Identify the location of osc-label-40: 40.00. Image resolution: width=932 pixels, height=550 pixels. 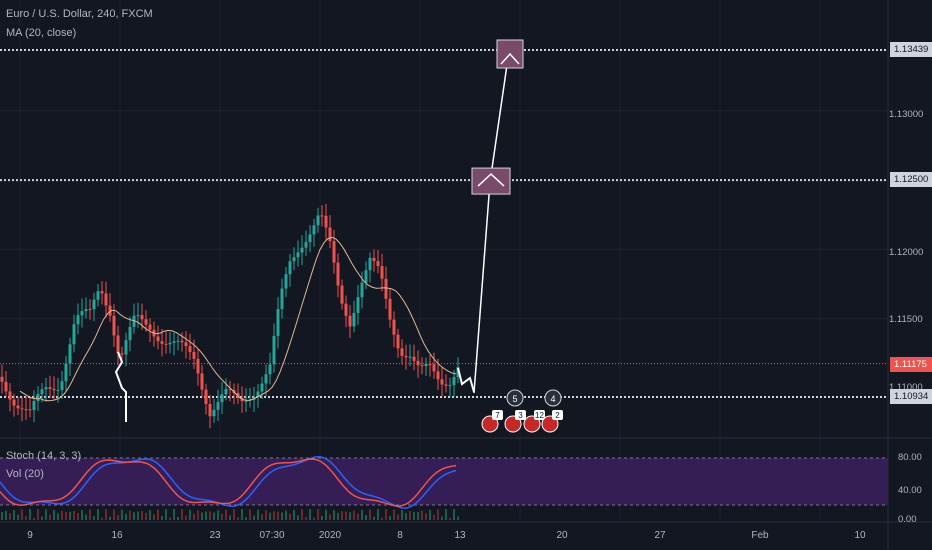
(910, 490).